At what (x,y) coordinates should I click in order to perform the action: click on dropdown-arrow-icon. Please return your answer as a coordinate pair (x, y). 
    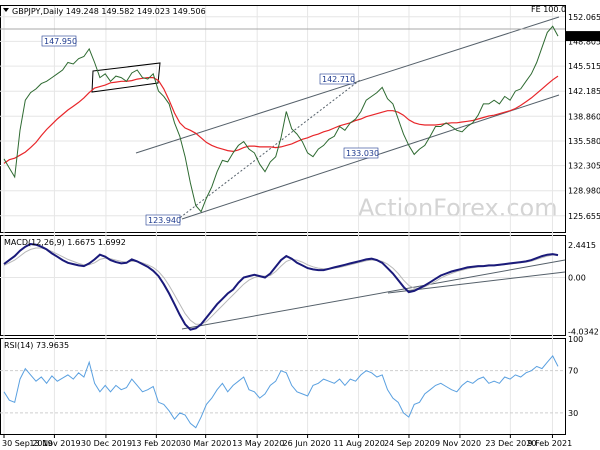
    Looking at the image, I should click on (6, 10).